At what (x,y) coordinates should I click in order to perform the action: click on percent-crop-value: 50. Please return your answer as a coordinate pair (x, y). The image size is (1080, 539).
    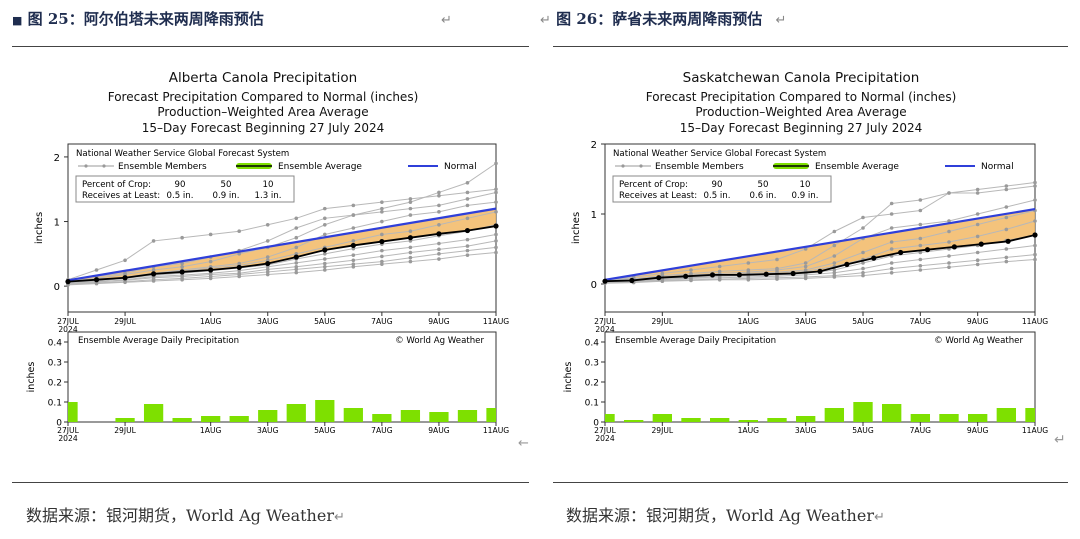
    Looking at the image, I should click on (763, 185).